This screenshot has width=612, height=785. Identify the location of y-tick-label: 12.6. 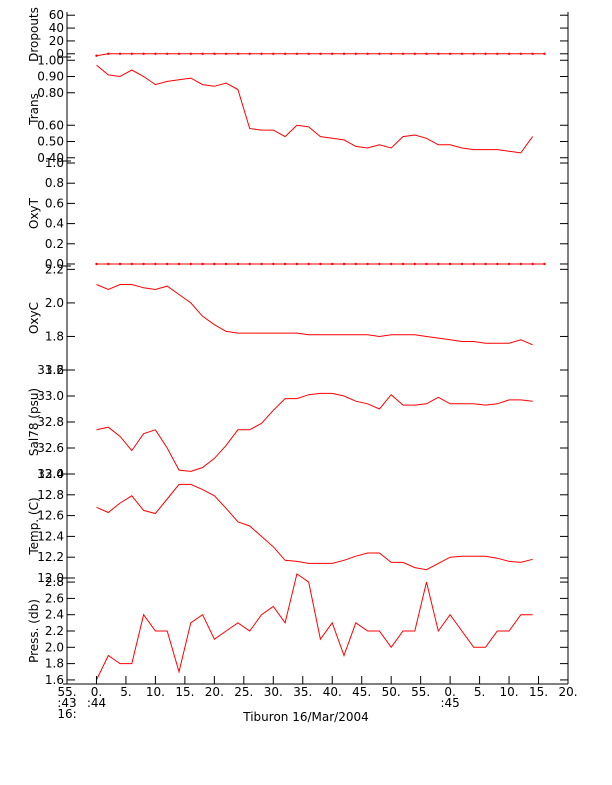
(50, 516).